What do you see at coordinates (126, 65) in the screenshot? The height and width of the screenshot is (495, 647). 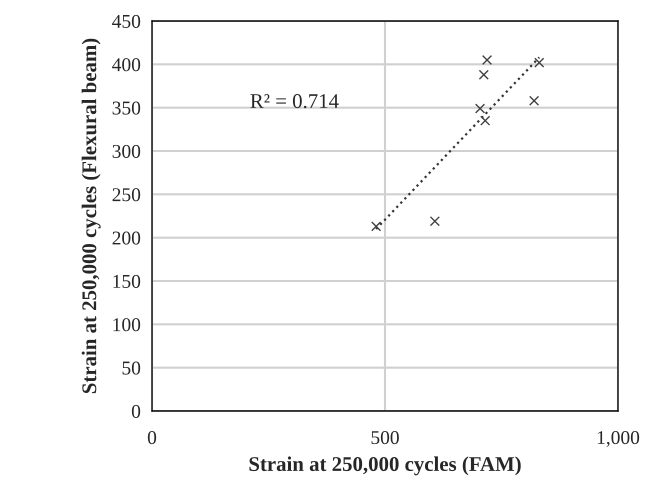 I see `y-tick-label: 400` at bounding box center [126, 65].